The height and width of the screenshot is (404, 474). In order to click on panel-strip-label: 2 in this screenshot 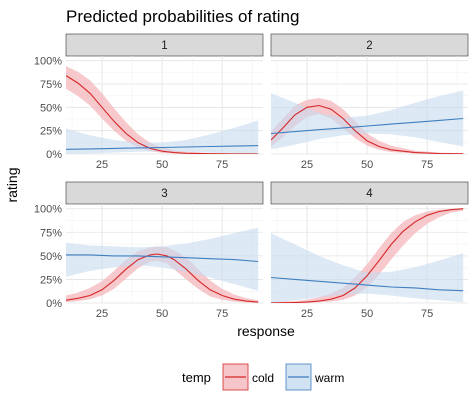, I will do `click(369, 46)`.